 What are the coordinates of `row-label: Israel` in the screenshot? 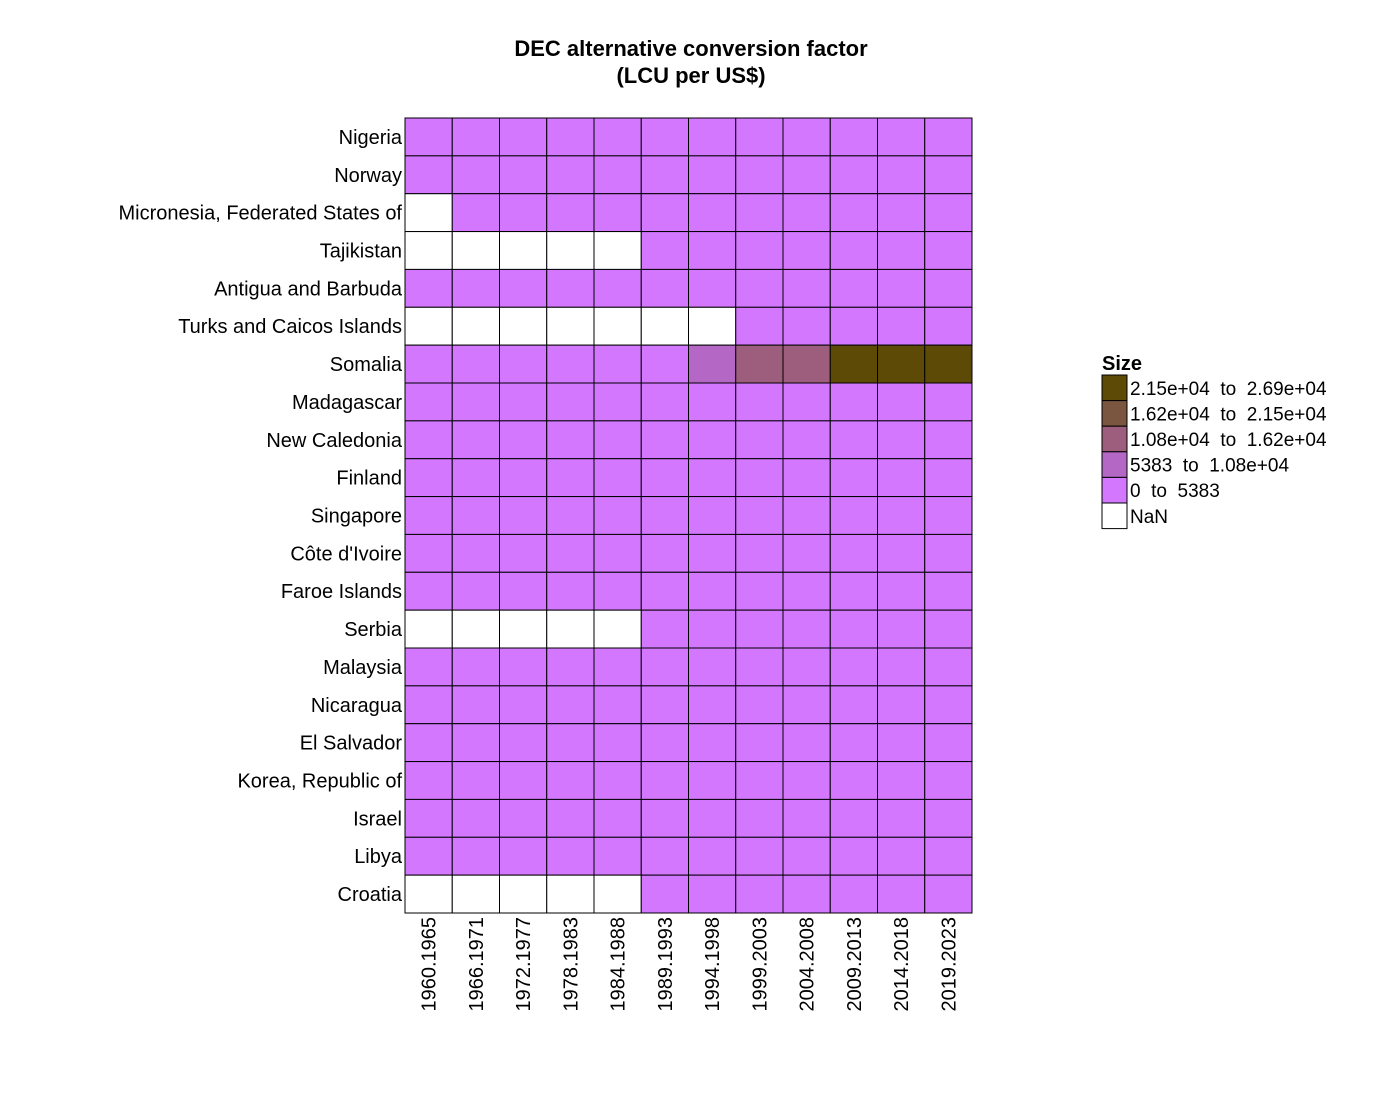 It's located at (377, 819).